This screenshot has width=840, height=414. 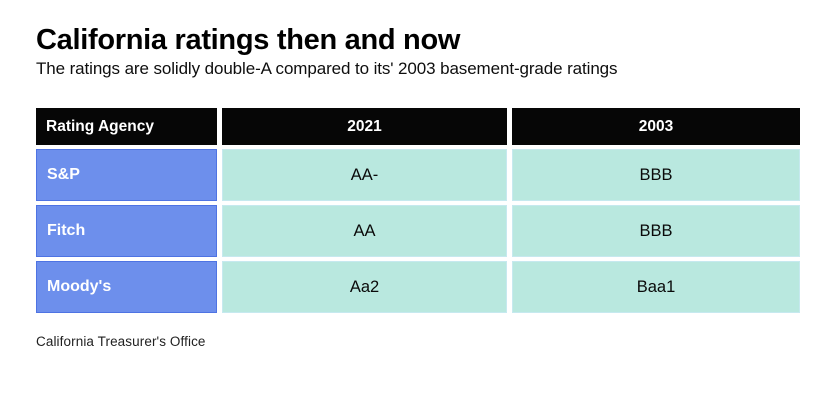 I want to click on row-label-moodys: Moody's, so click(x=126, y=287).